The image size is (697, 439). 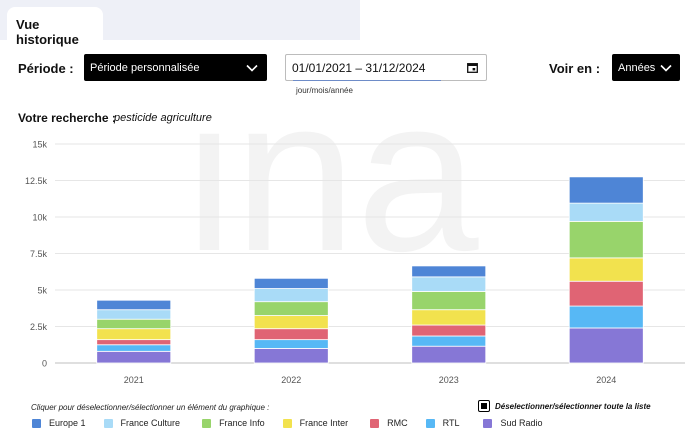 I want to click on legend-label: Europe 1, so click(x=67, y=423).